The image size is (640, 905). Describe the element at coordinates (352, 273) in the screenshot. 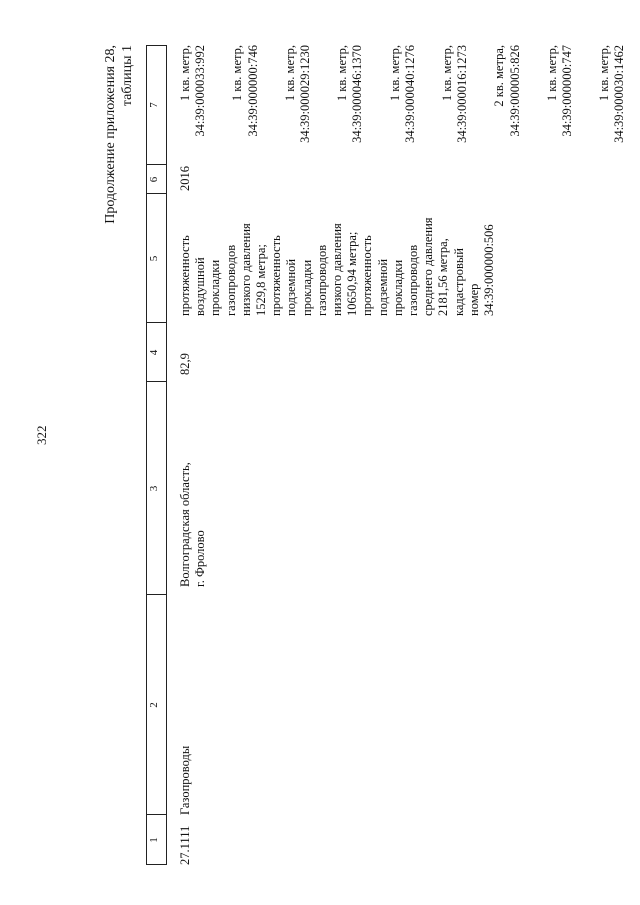

I see `description-line: 10650,94 метра;` at that location.